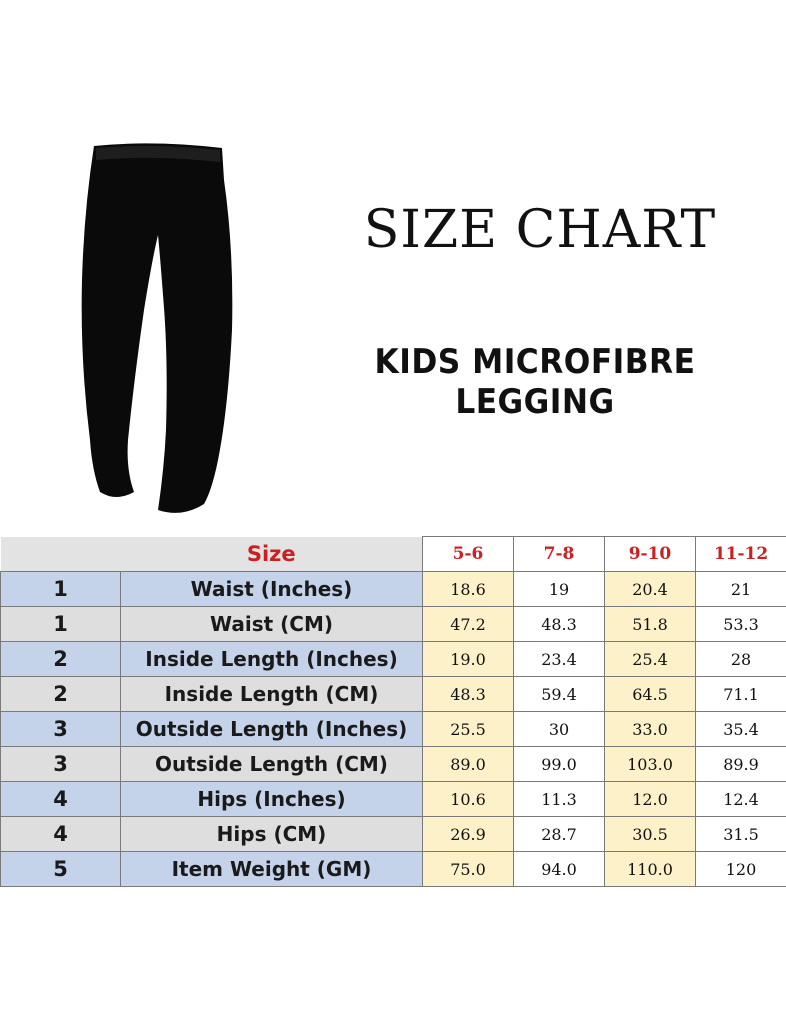 The image size is (786, 1024). What do you see at coordinates (559, 834) in the screenshot?
I see `table-cell: 28.7` at bounding box center [559, 834].